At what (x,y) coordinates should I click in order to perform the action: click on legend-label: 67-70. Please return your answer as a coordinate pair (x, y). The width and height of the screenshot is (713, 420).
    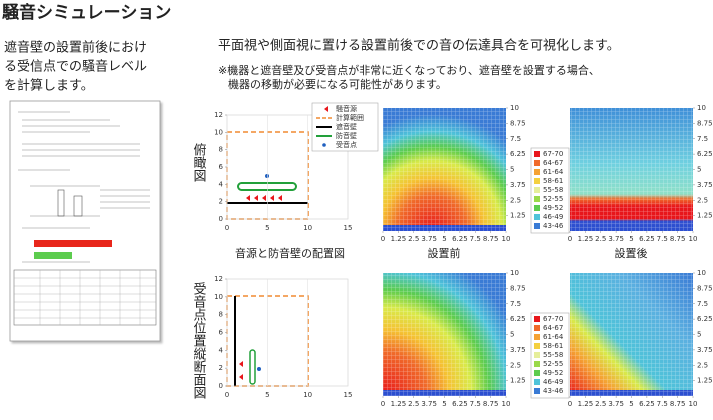
    Looking at the image, I should click on (553, 154).